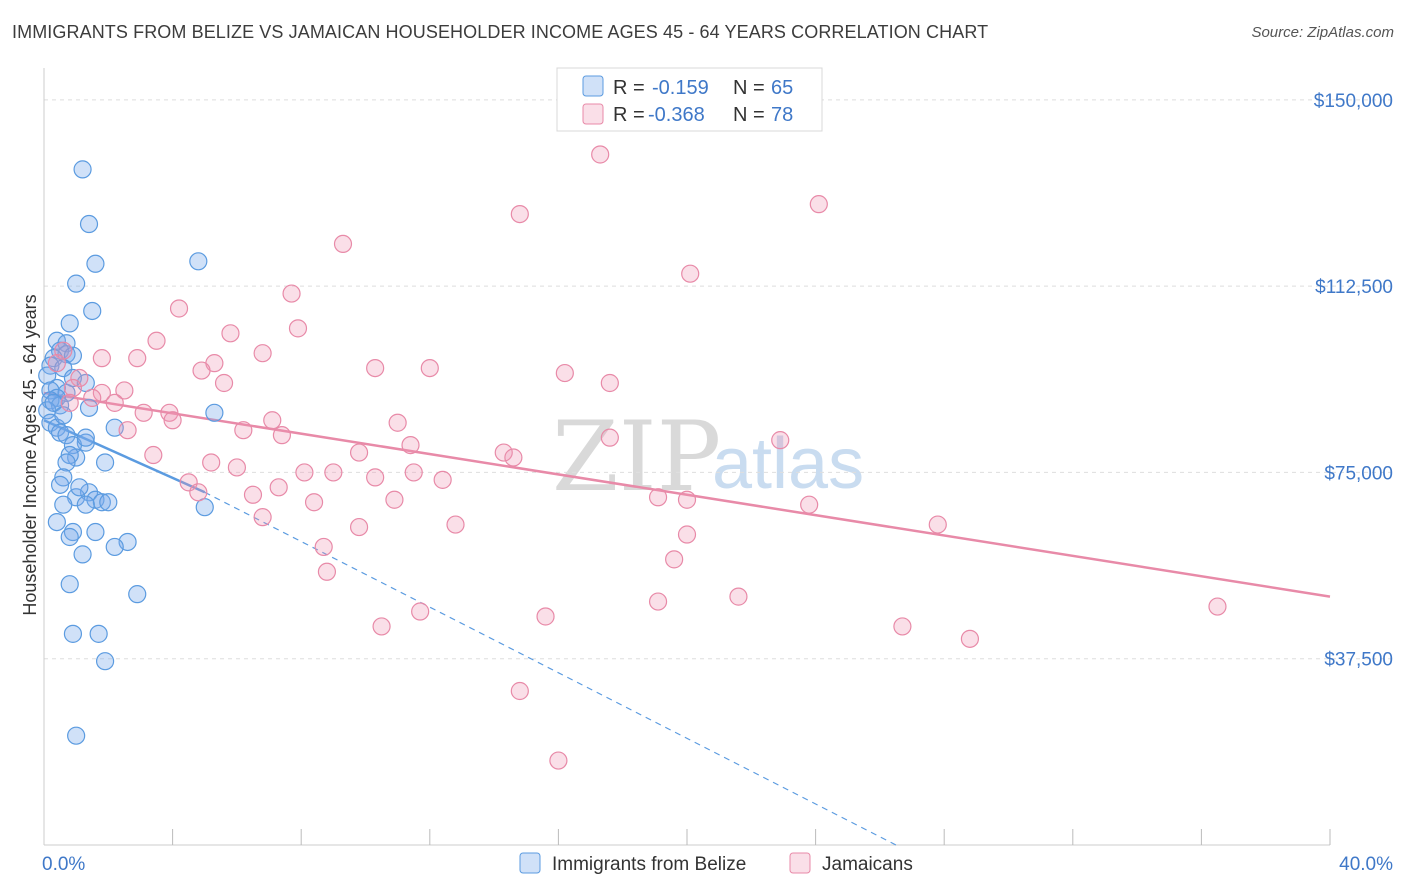 The image size is (1406, 892). I want to click on legend-r-value-jamaicans: -0.368, so click(676, 115).